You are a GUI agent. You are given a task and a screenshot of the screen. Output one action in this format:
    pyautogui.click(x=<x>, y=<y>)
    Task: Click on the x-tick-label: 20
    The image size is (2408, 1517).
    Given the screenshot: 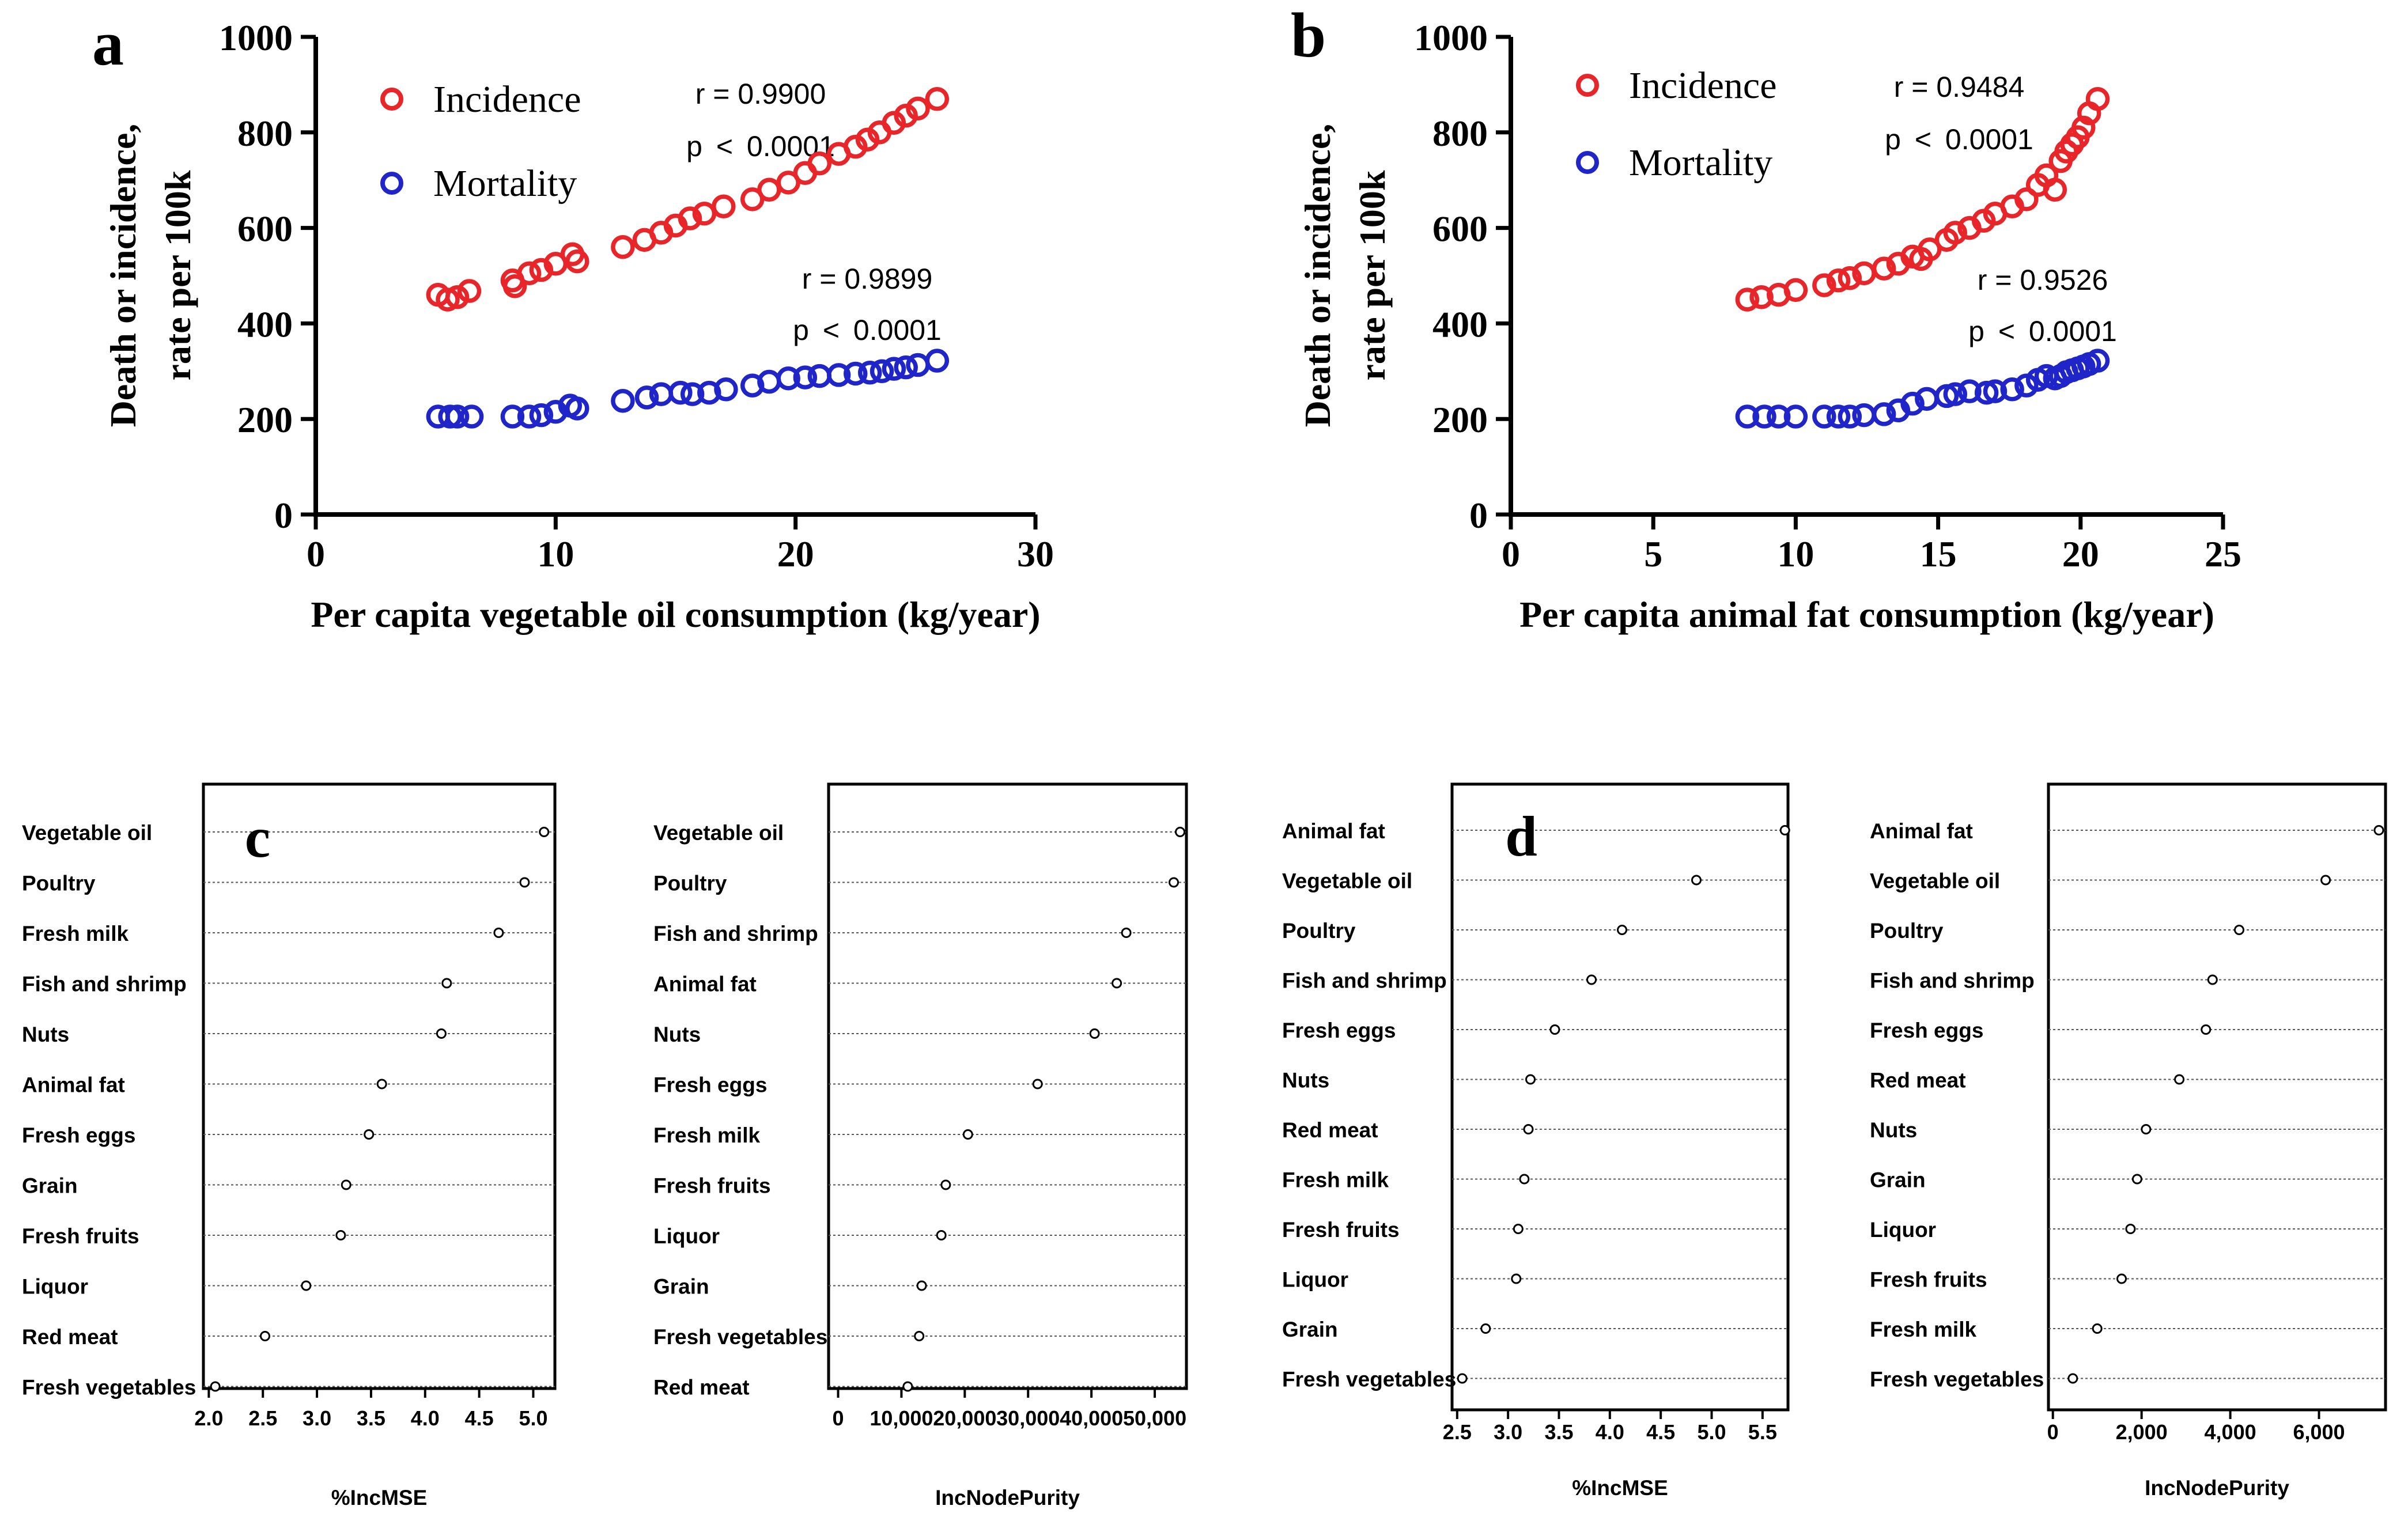 What is the action you would take?
    pyautogui.click(x=2080, y=554)
    